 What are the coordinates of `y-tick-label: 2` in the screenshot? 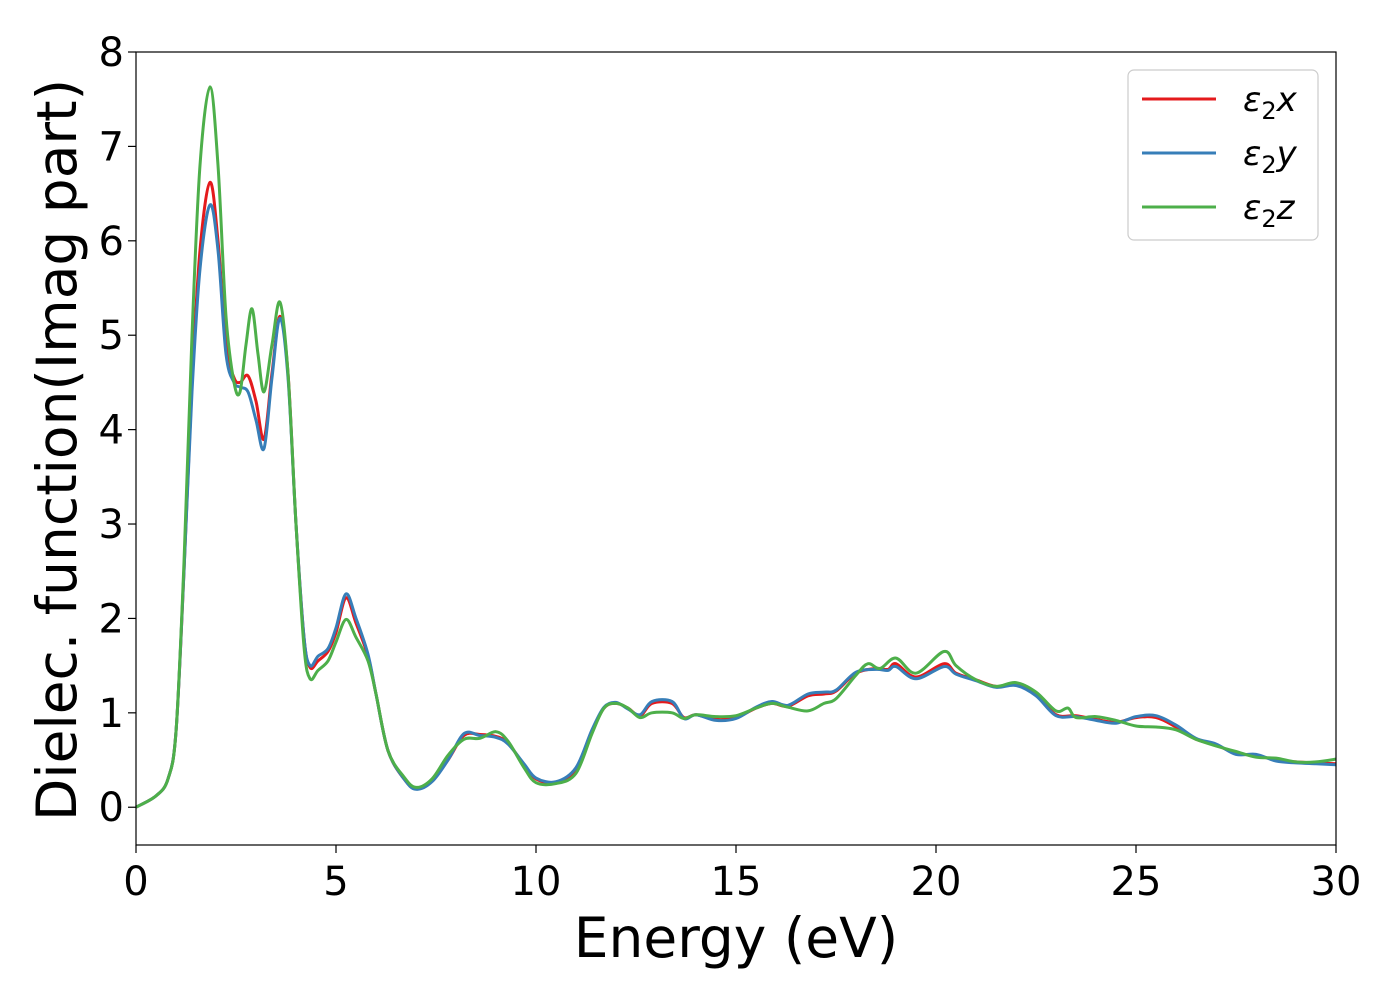 It's located at (111, 619).